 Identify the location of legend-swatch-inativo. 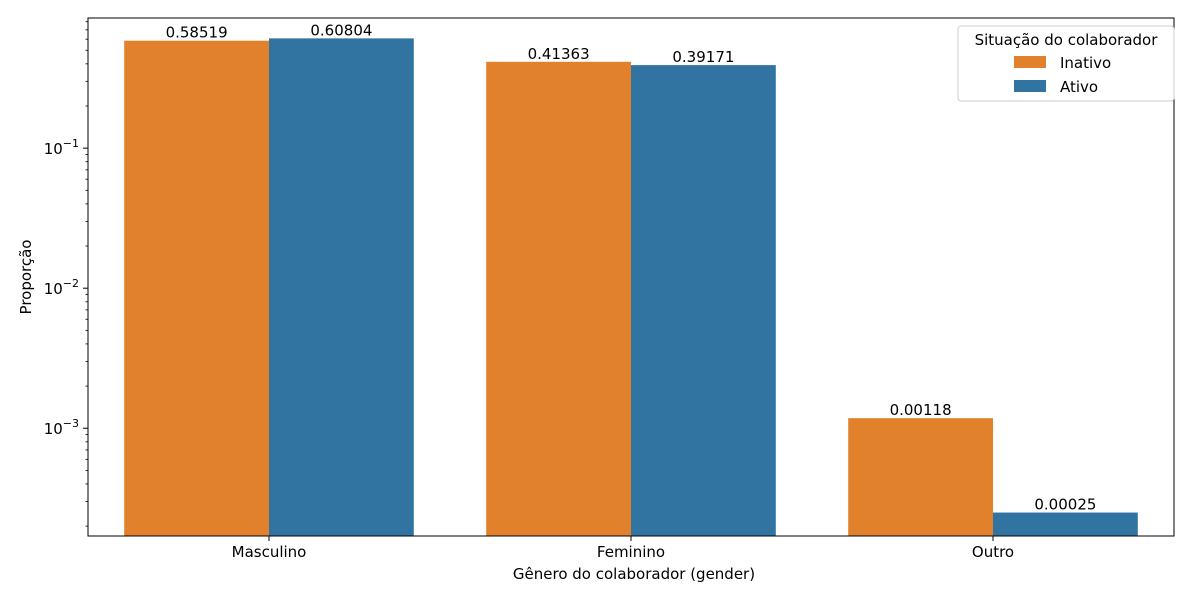
(1030, 62).